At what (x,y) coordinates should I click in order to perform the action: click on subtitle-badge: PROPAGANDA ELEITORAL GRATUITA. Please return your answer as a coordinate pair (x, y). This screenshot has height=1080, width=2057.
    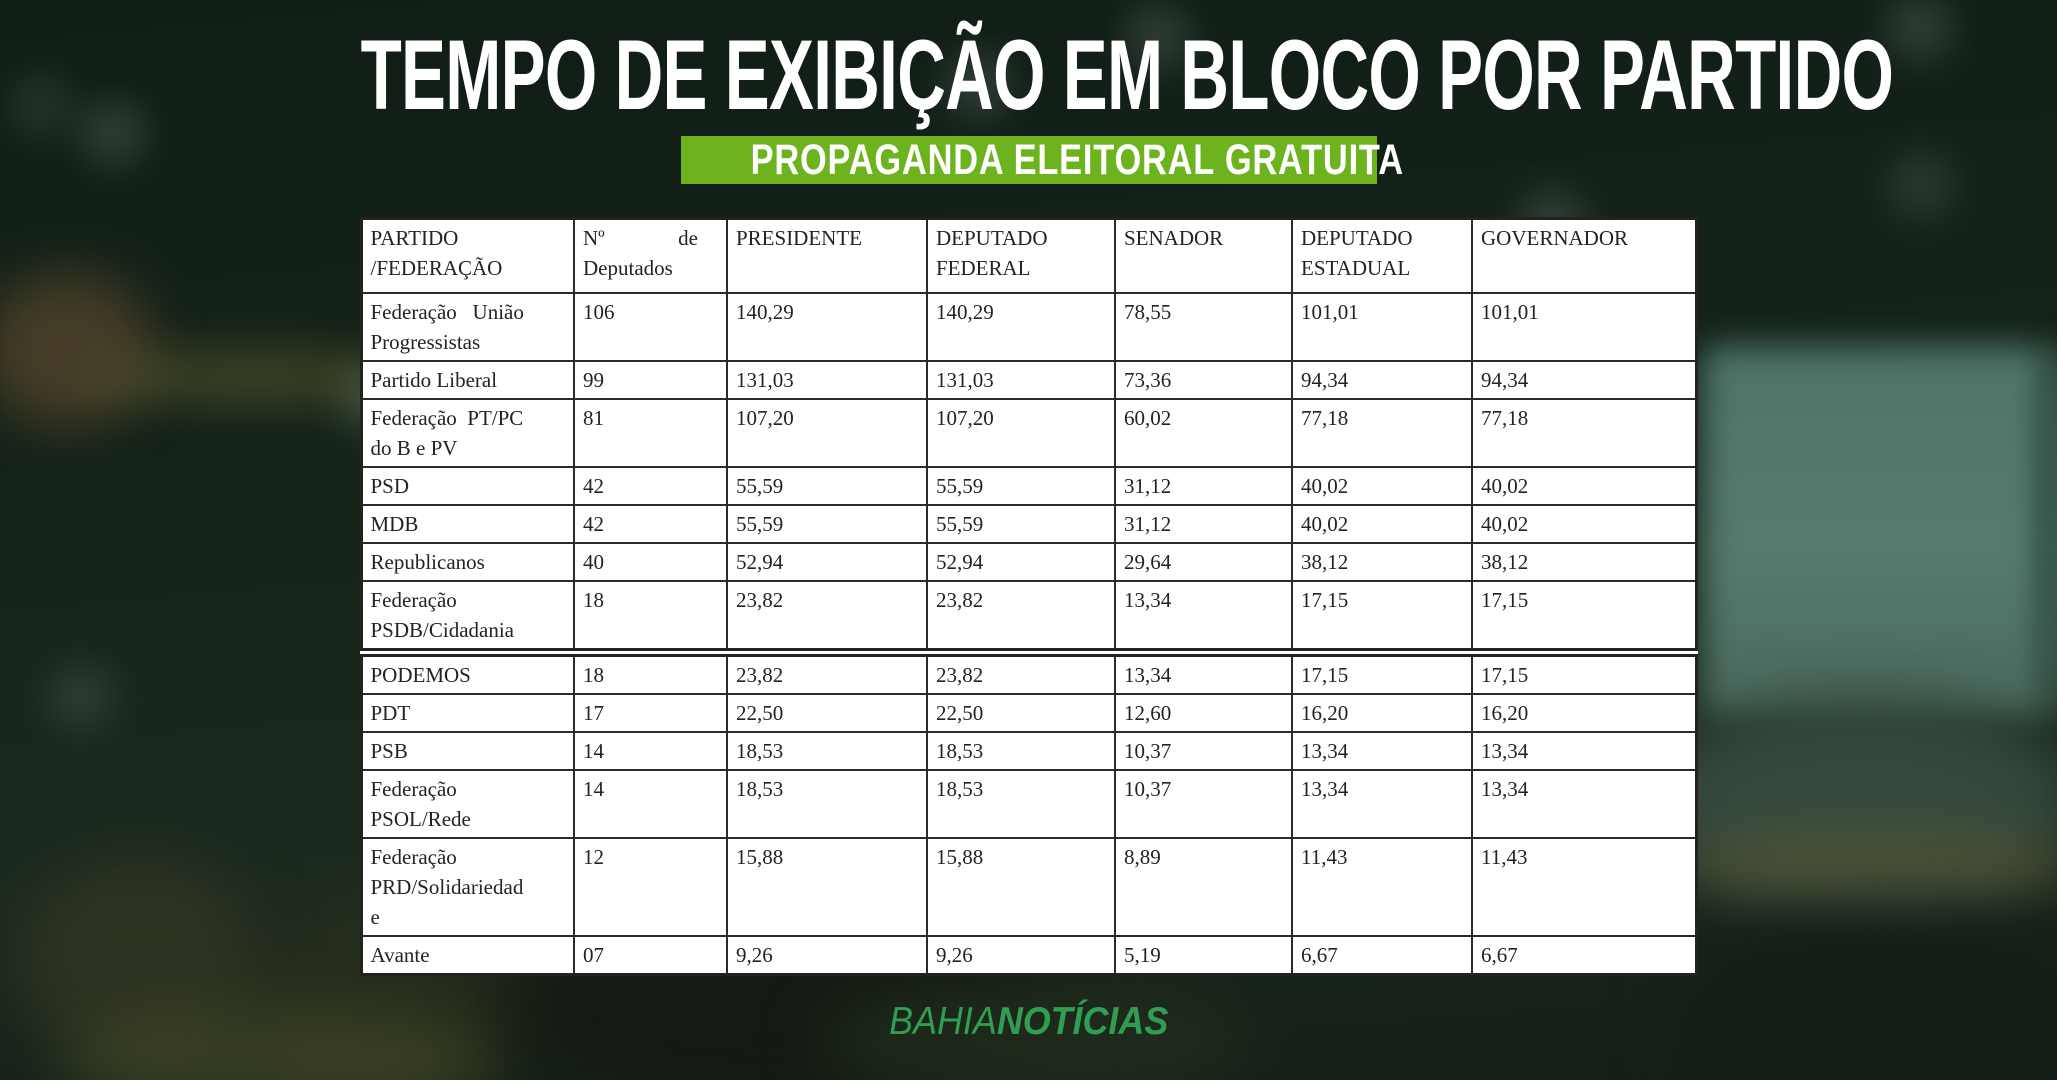
    Looking at the image, I should click on (1042, 160).